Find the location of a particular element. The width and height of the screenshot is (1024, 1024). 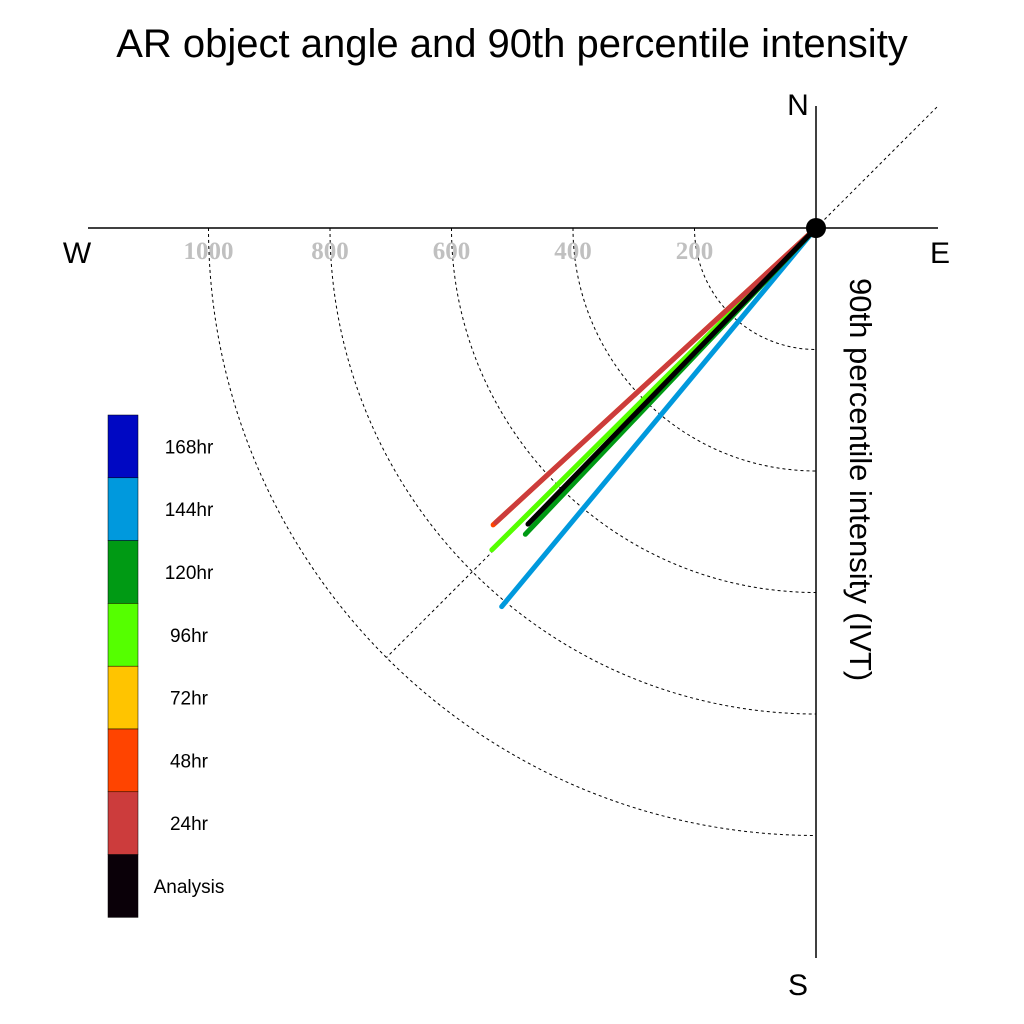

ring-label-800: 800 is located at coordinates (330, 251).